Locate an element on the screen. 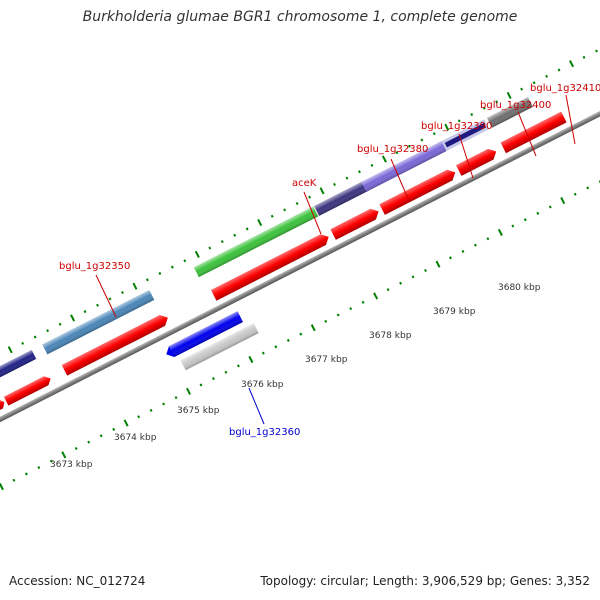  gene-bglu_1g32380 is located at coordinates (348, 211).